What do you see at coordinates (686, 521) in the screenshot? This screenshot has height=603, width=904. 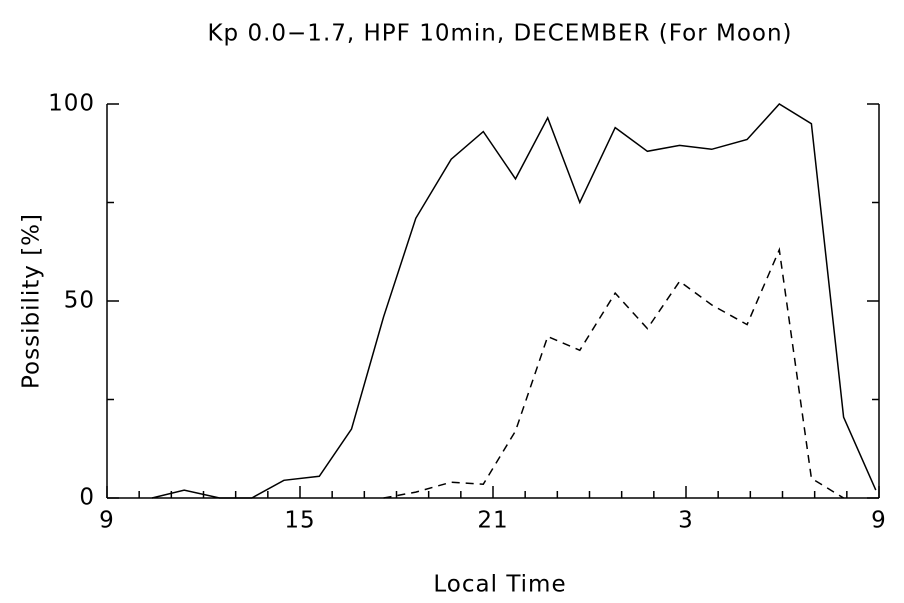 I see `x-tick-label: 3` at bounding box center [686, 521].